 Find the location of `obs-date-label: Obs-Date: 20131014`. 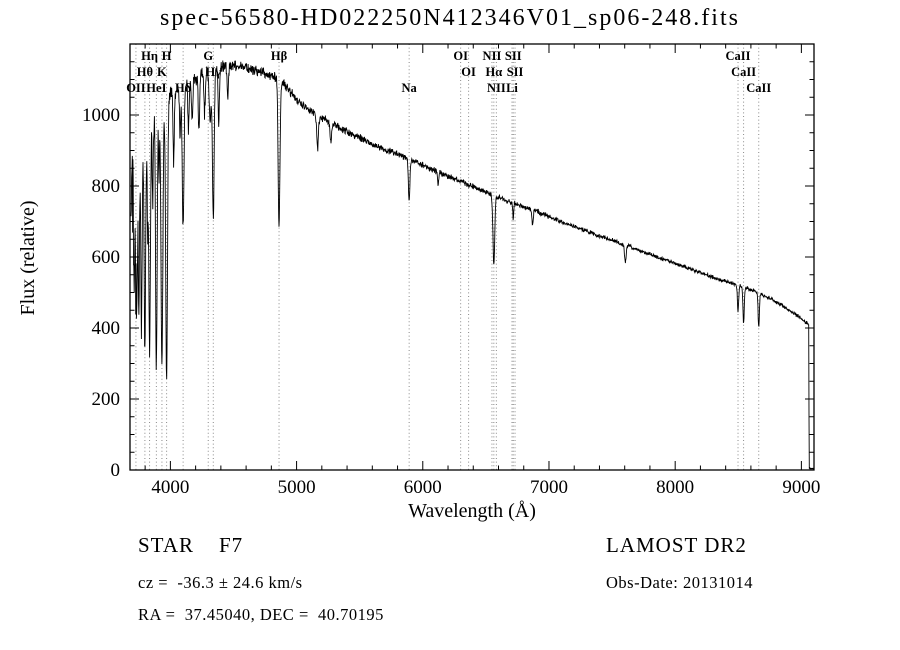

obs-date-label: Obs-Date: 20131014 is located at coordinates (679, 582).